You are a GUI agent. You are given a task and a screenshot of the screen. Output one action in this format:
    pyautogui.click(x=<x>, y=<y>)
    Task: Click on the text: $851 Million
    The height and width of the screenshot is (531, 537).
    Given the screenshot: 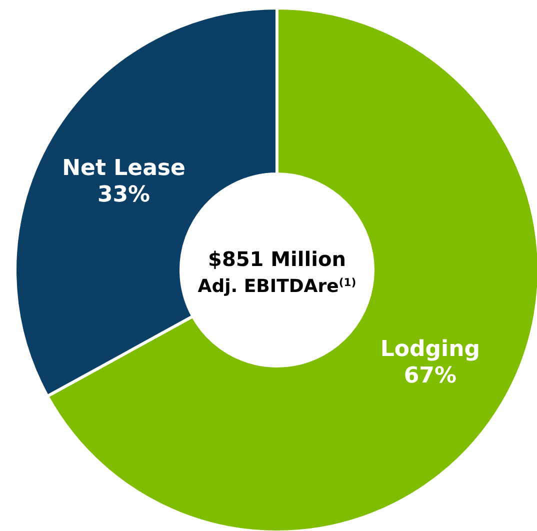 What is the action you would take?
    pyautogui.click(x=277, y=259)
    